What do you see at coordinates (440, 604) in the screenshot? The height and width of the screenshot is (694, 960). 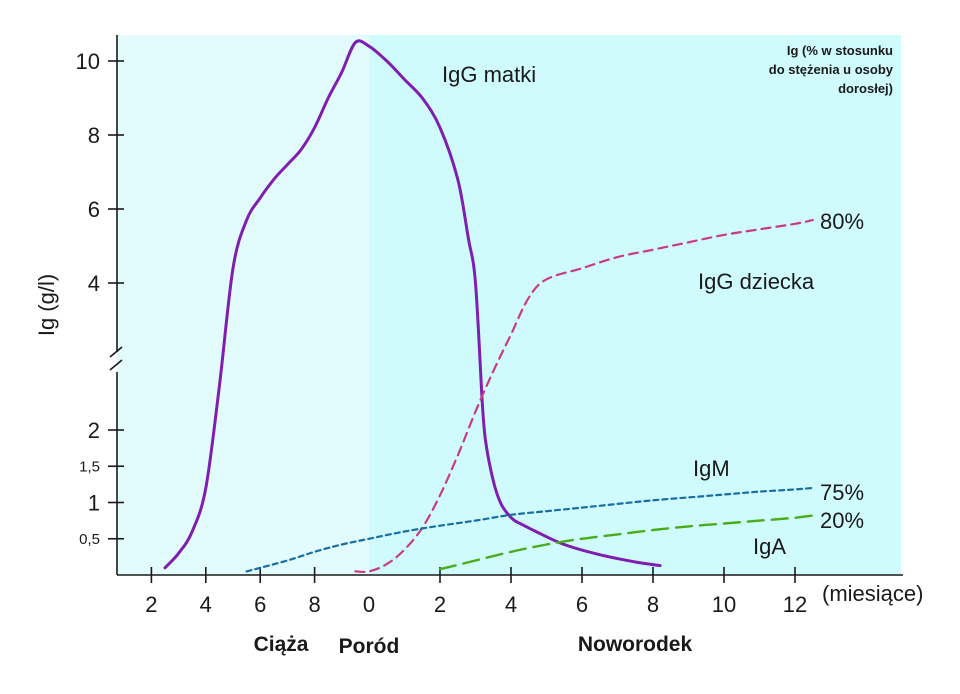 I see `x-tick-label-newborn: 2` at bounding box center [440, 604].